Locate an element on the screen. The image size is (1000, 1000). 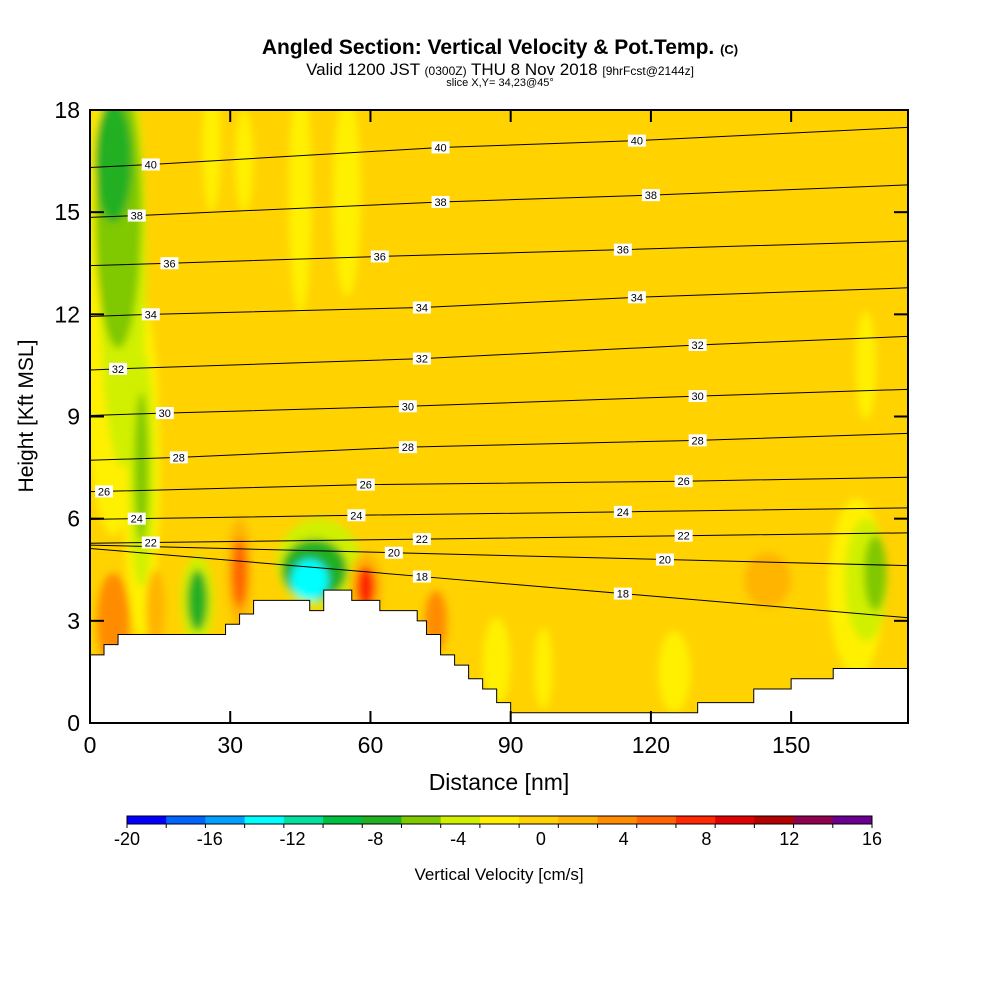
theta-label-31: 20 is located at coordinates (664, 560).